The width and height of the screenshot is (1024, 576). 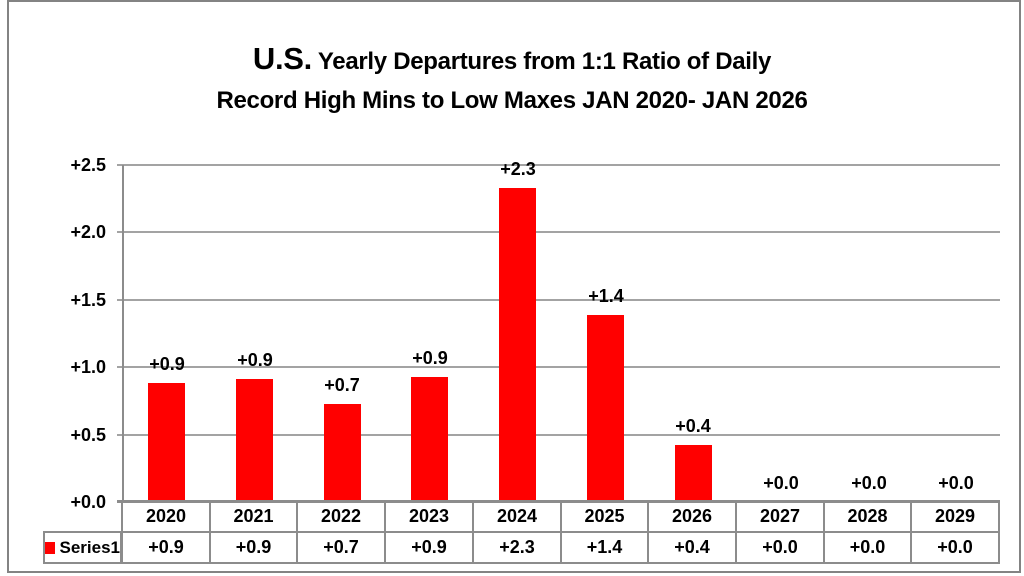 I want to click on legend-cell: Series1, so click(x=82, y=547).